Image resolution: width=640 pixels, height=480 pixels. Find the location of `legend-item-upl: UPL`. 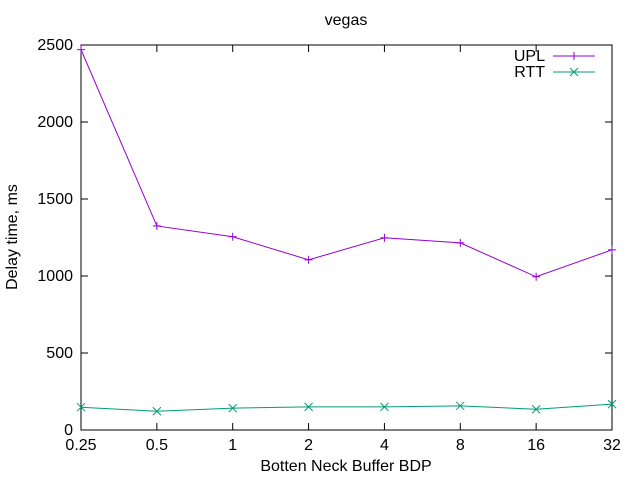

legend-item-upl: UPL is located at coordinates (554, 56).